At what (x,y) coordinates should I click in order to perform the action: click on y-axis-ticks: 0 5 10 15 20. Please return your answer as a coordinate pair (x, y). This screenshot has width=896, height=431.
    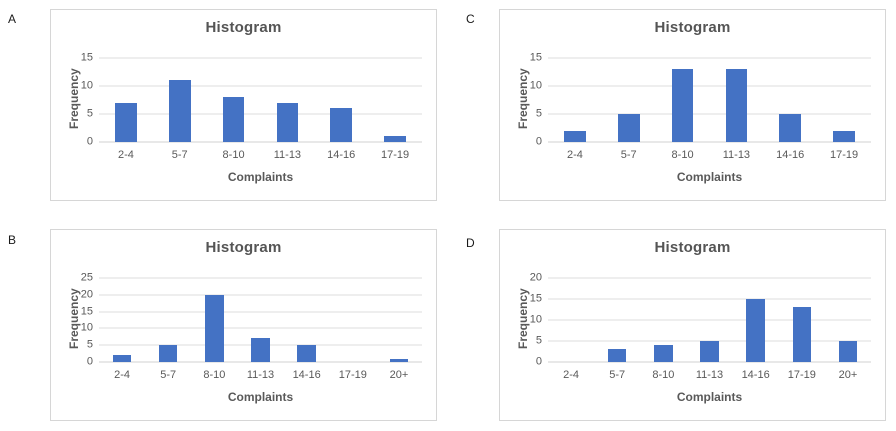
    Looking at the image, I should click on (521, 319).